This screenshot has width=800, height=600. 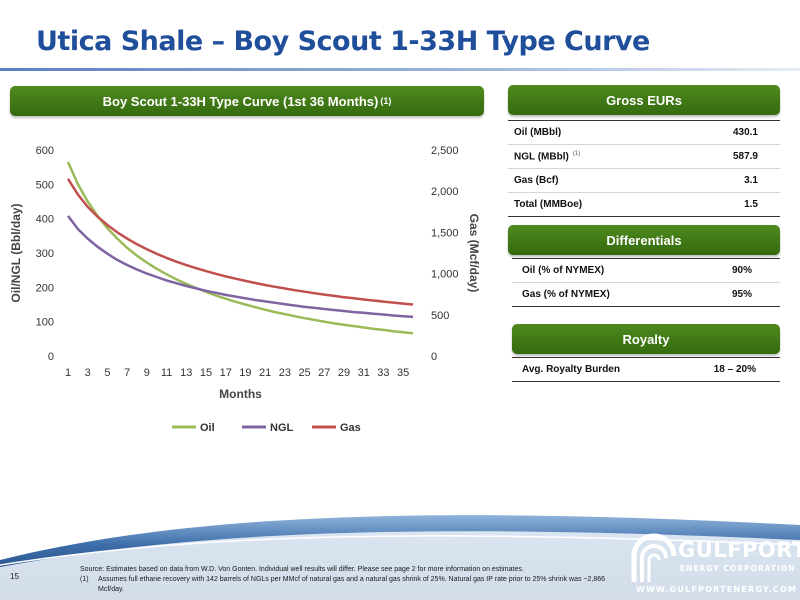 I want to click on slide-title: Utica Shale – Boy Scout 1-33H Type Curve, so click(x=343, y=41).